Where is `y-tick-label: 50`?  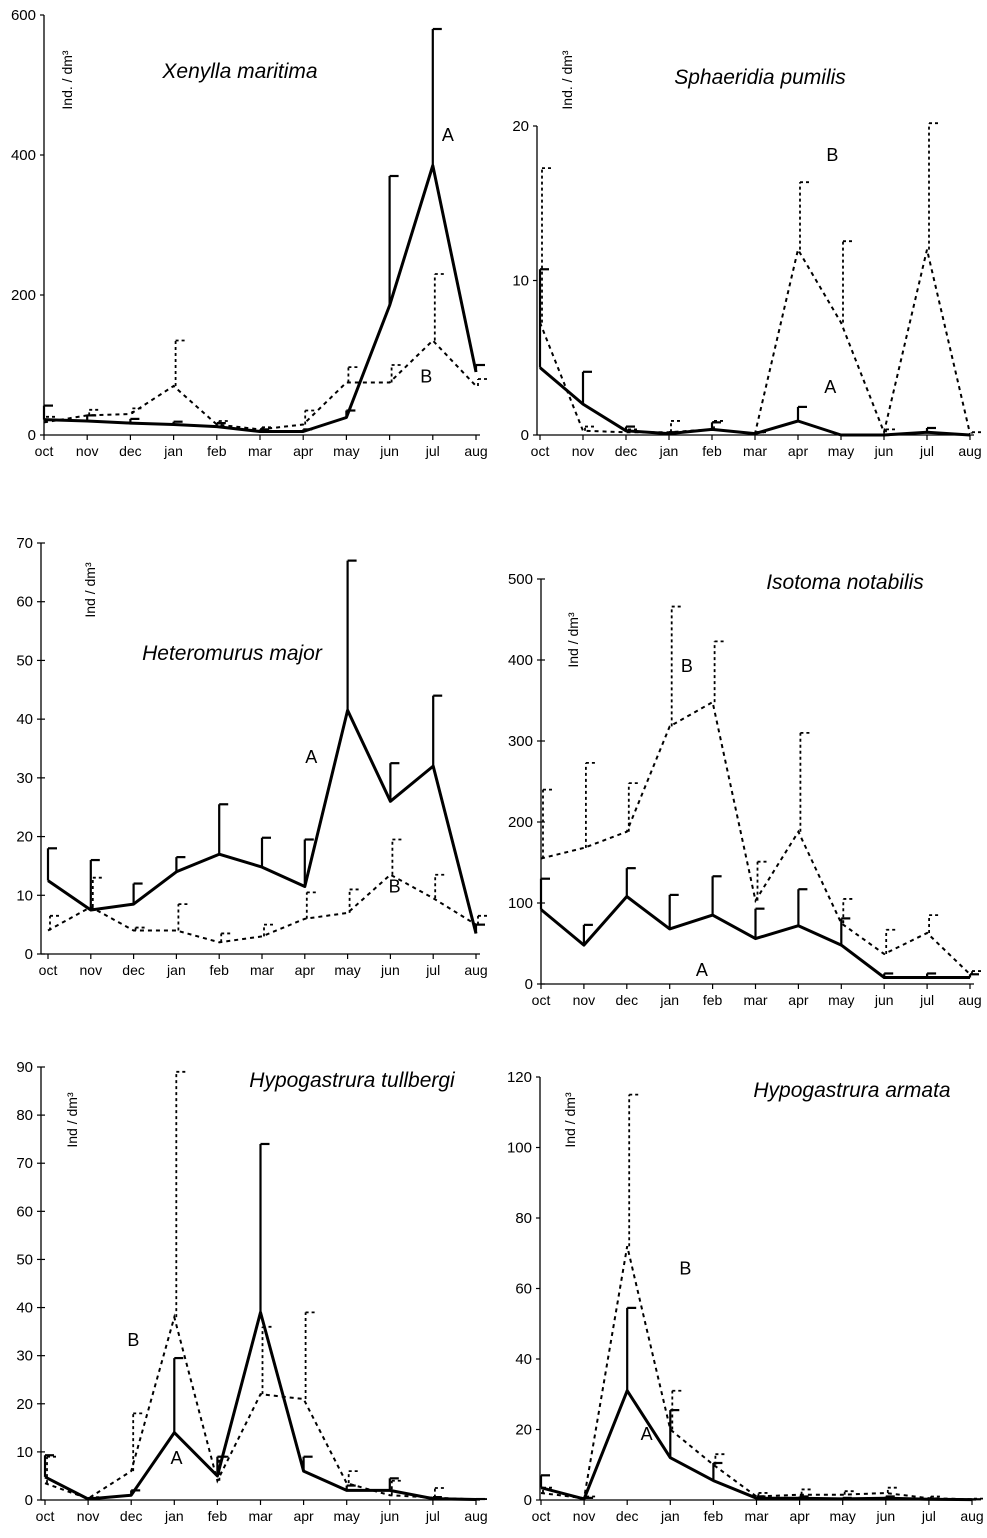
y-tick-label: 50 is located at coordinates (24, 660).